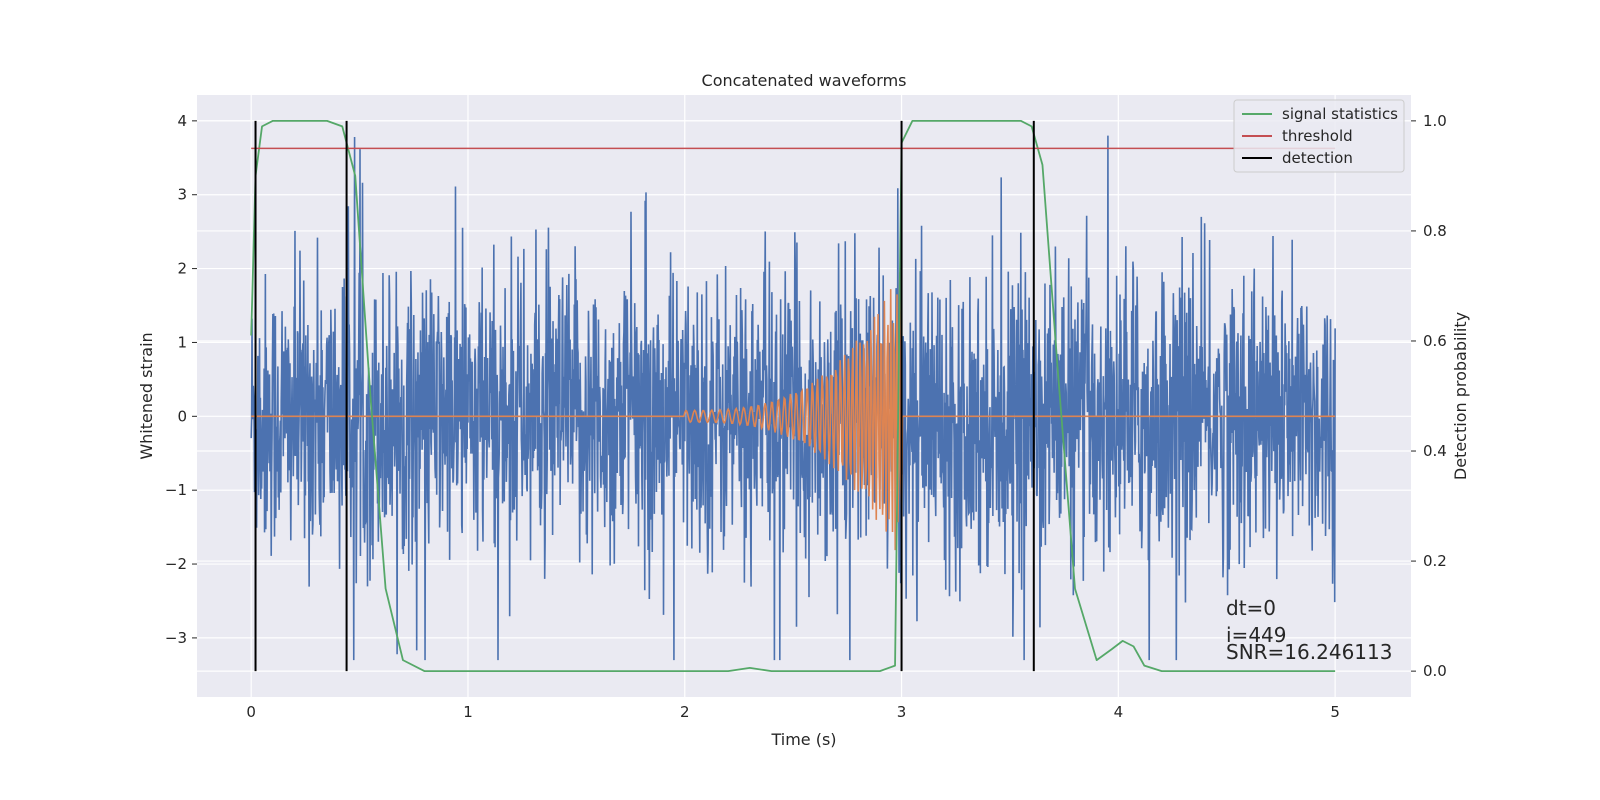 Image resolution: width=1600 pixels, height=800 pixels. I want to click on x-tick-label: 1, so click(468, 712).